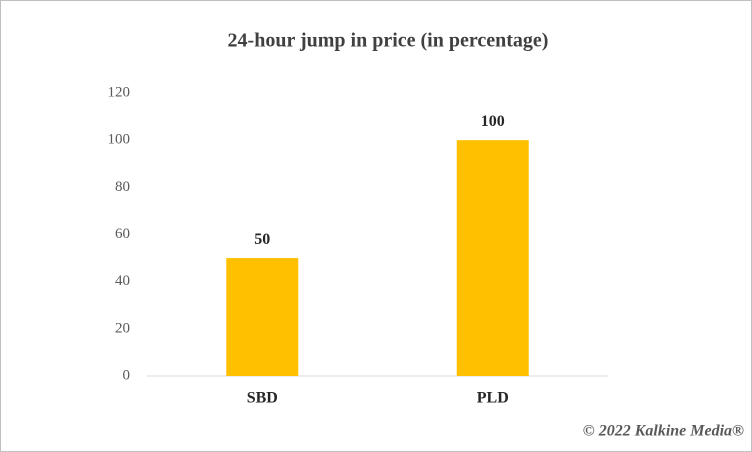 The image size is (752, 452). What do you see at coordinates (122, 281) in the screenshot?
I see `y-tick-label: 40` at bounding box center [122, 281].